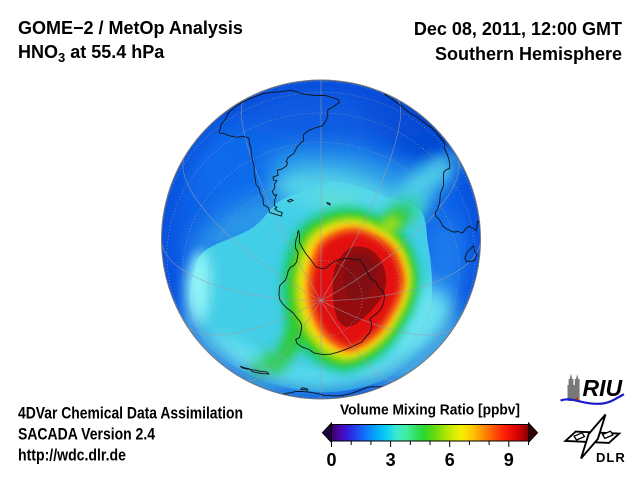 This screenshot has height=480, width=640. What do you see at coordinates (603, 388) in the screenshot?
I see `svg-text: RIU` at bounding box center [603, 388].